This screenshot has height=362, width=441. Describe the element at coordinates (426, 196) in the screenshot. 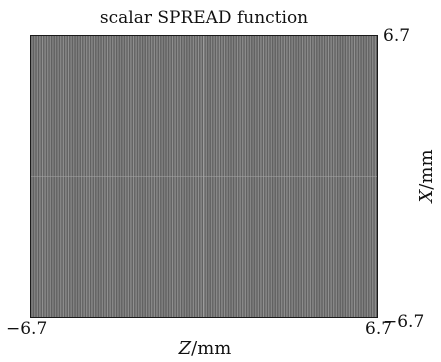

I see `y-axis-variable: X` at that location.